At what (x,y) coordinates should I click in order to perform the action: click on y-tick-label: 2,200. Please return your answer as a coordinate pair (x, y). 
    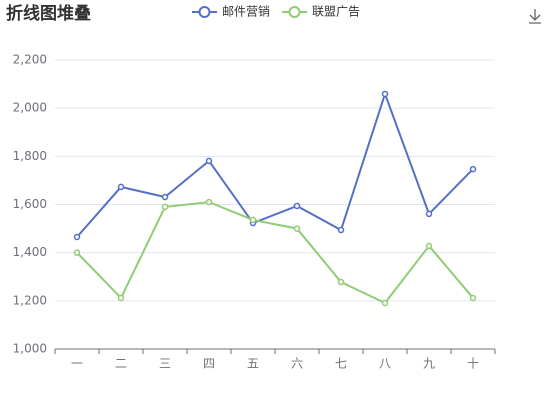
    Looking at the image, I should click on (30, 60).